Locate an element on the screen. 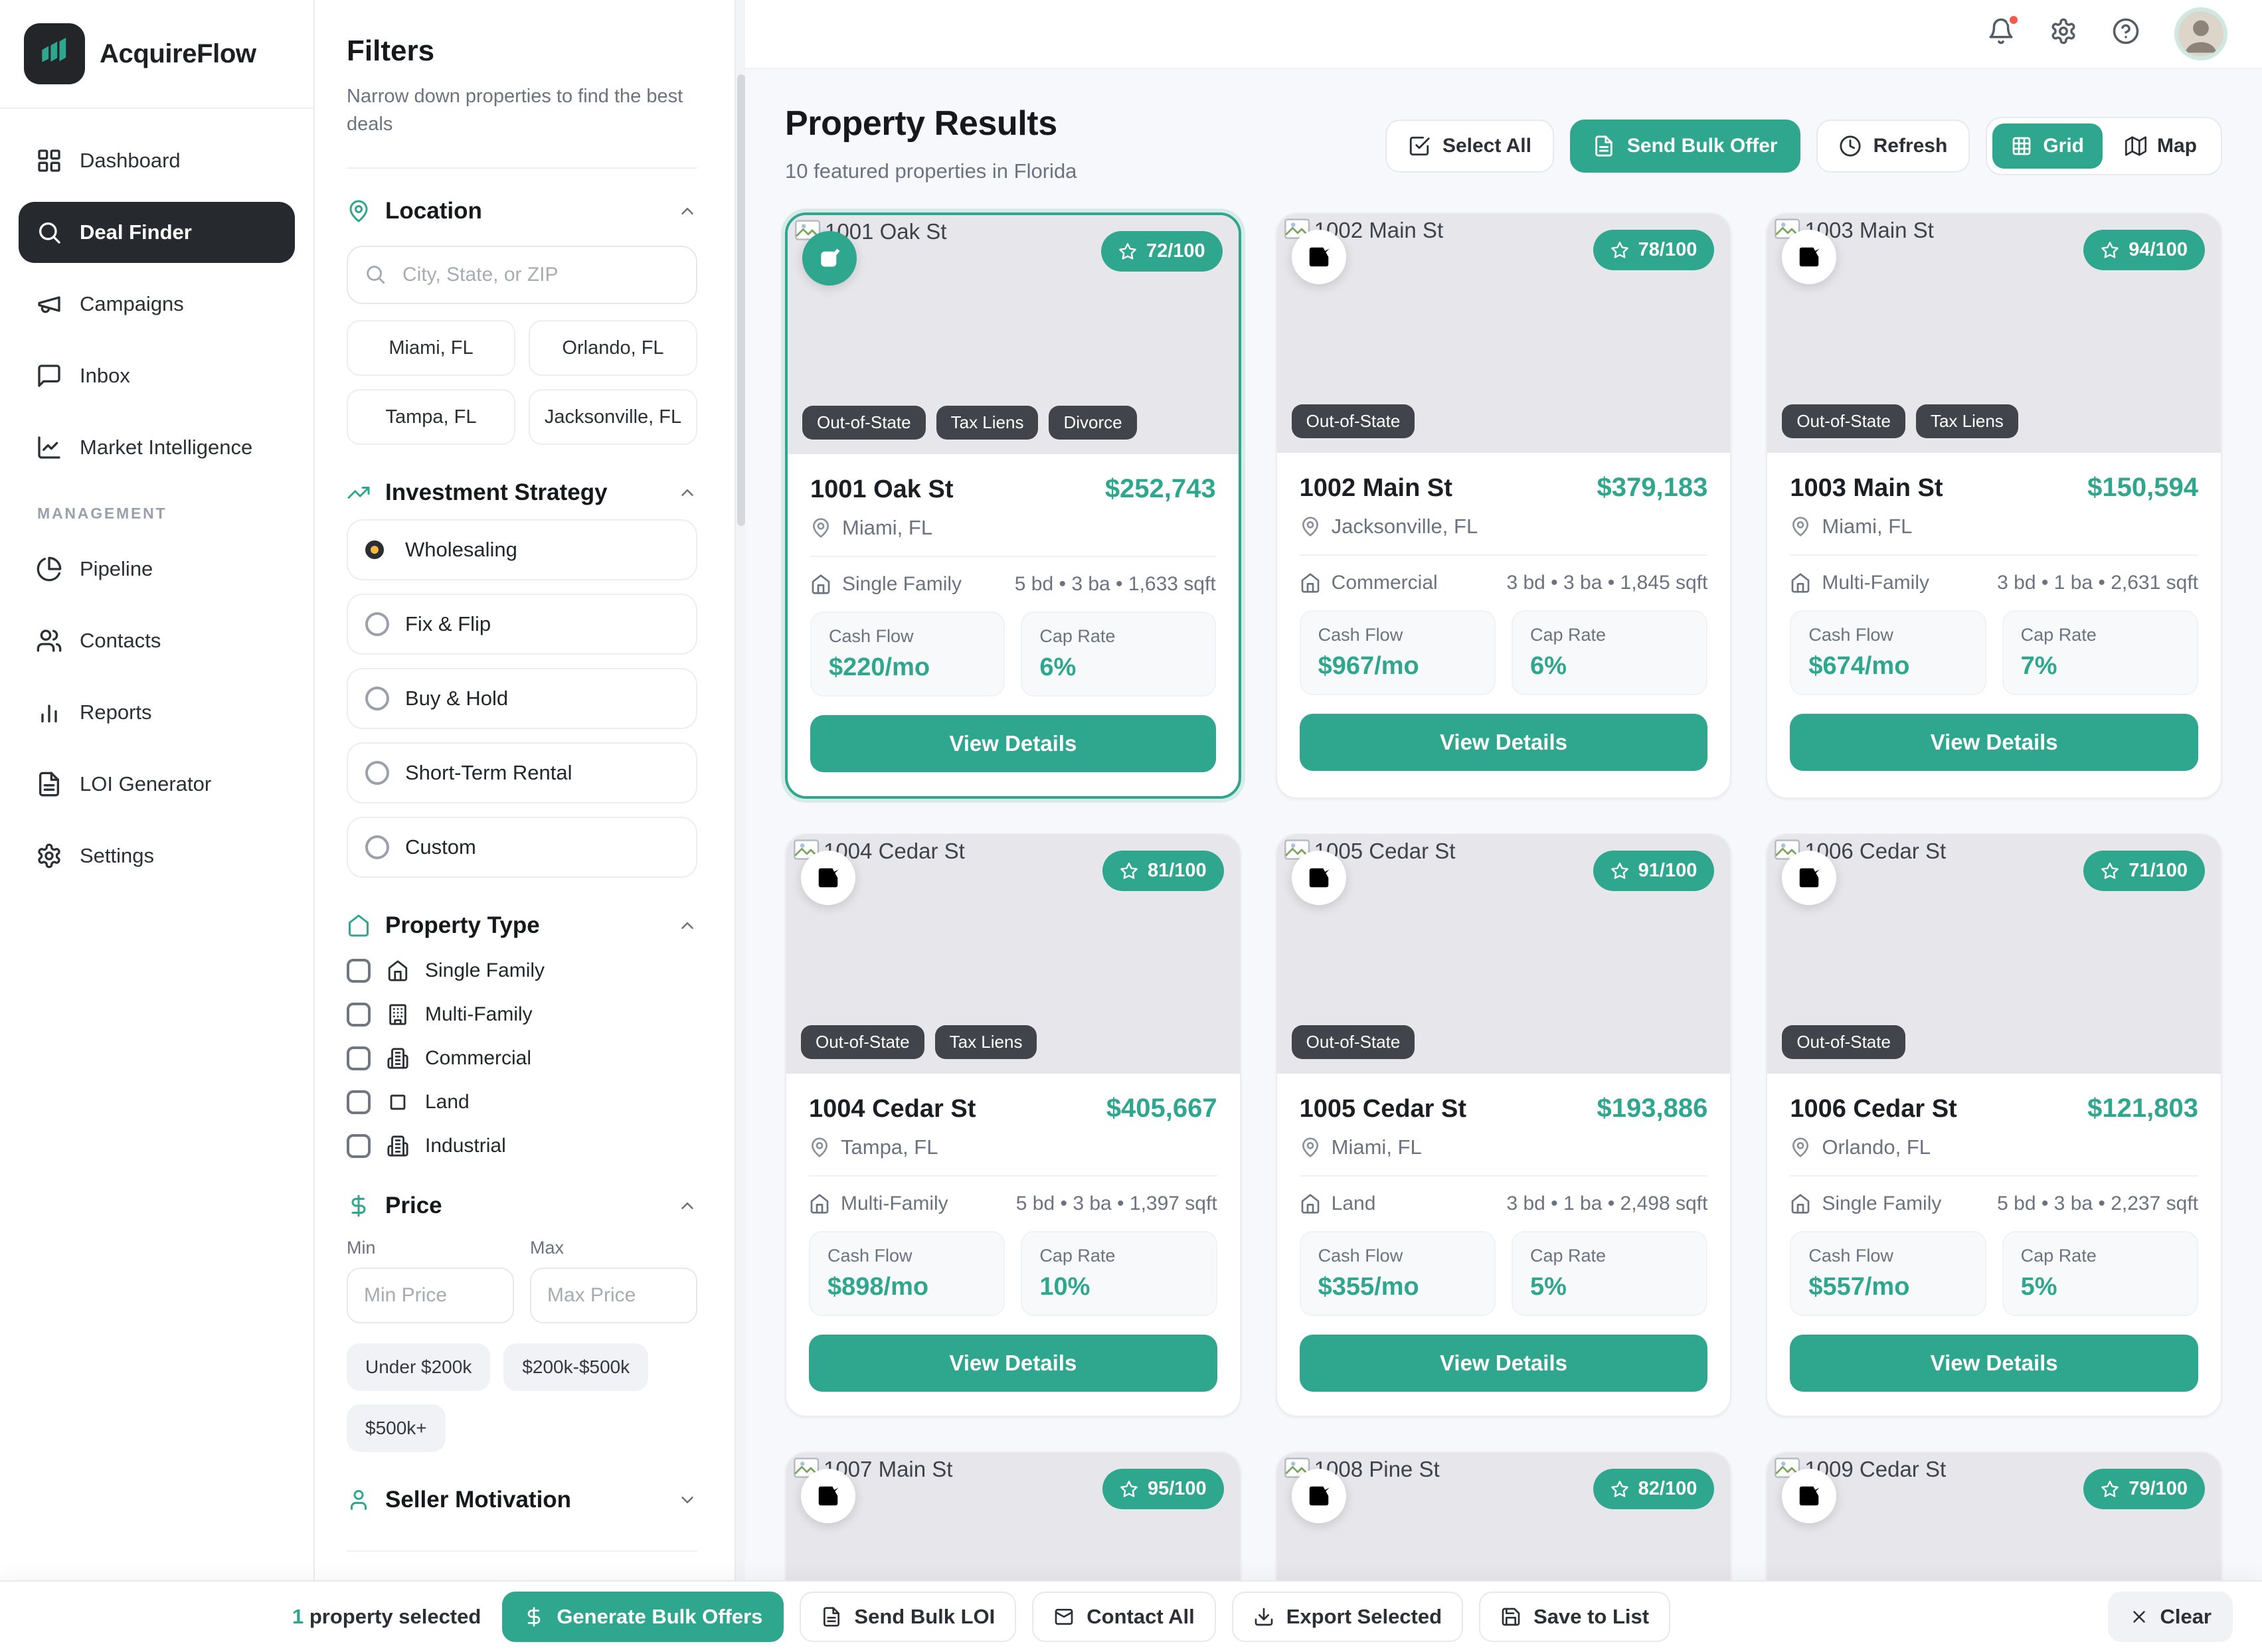  send-bulk-loi-button: Send Bulk LOI is located at coordinates (908, 1617).